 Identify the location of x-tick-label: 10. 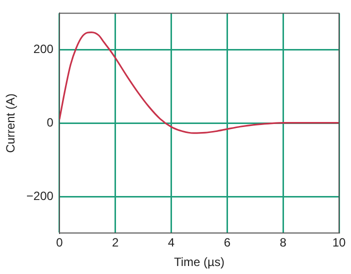
(339, 243).